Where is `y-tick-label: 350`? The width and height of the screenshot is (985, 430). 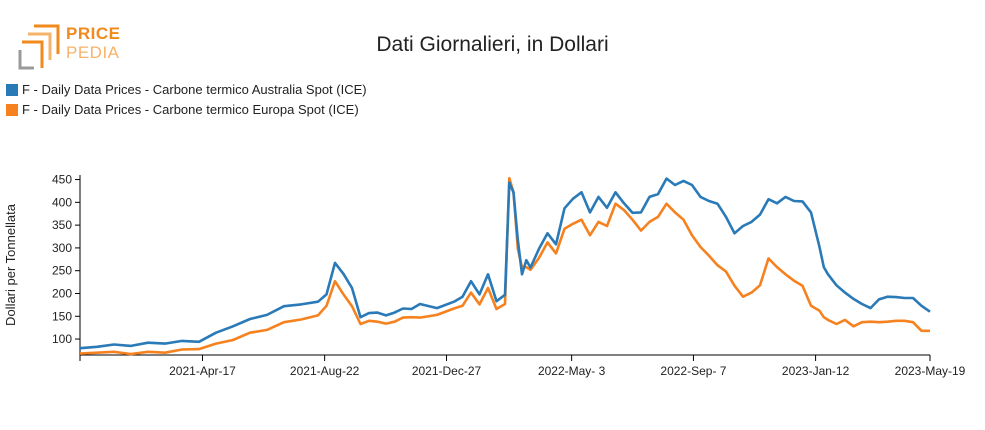 y-tick-label: 350 is located at coordinates (62, 225).